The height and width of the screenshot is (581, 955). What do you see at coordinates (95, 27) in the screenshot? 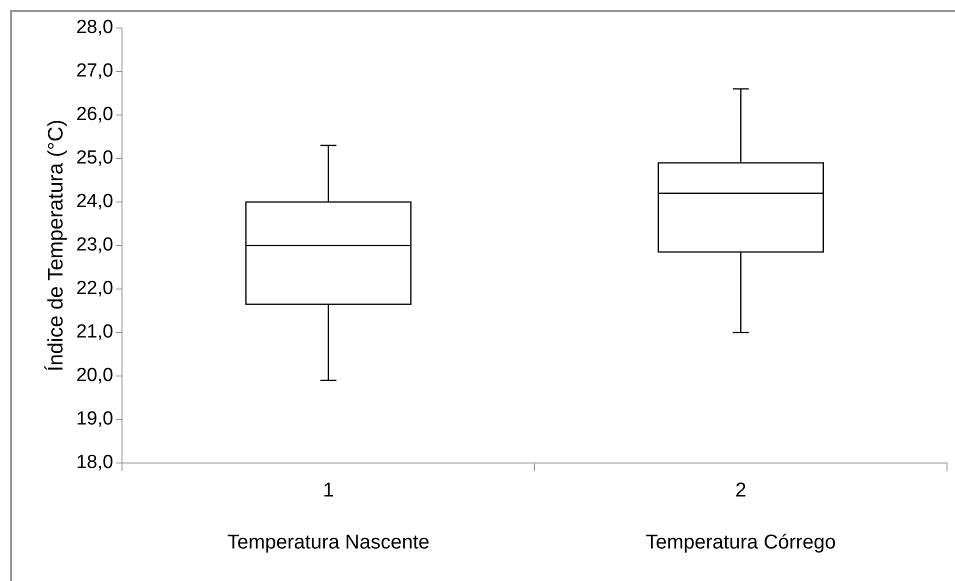
I see `y-tick-label: 28,0` at bounding box center [95, 27].